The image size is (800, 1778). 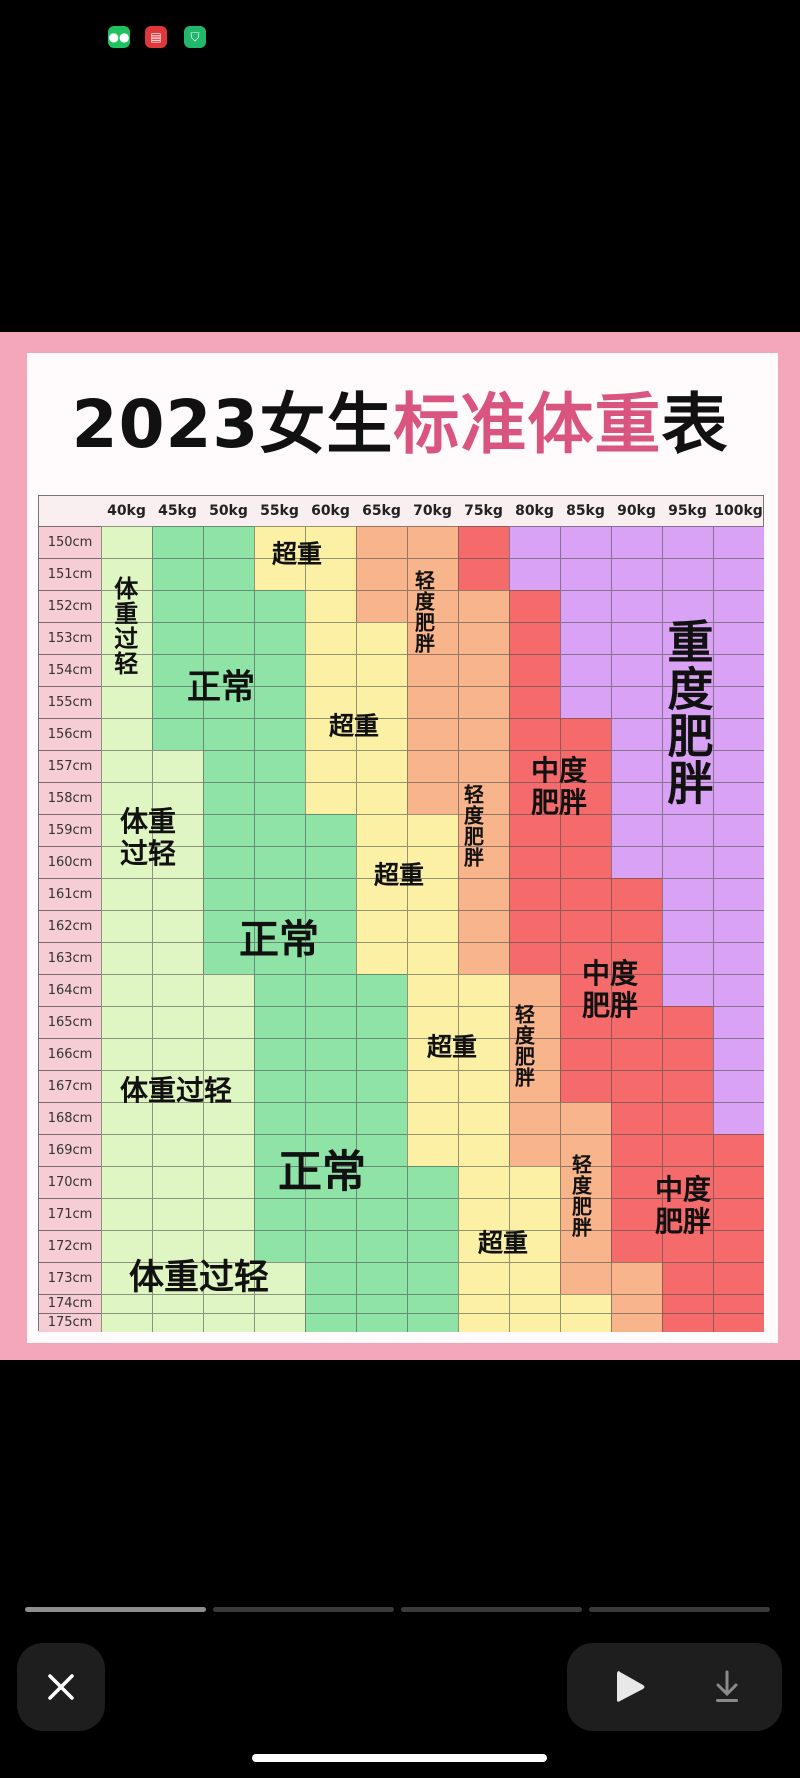 I want to click on play-icon, so click(x=631, y=1687).